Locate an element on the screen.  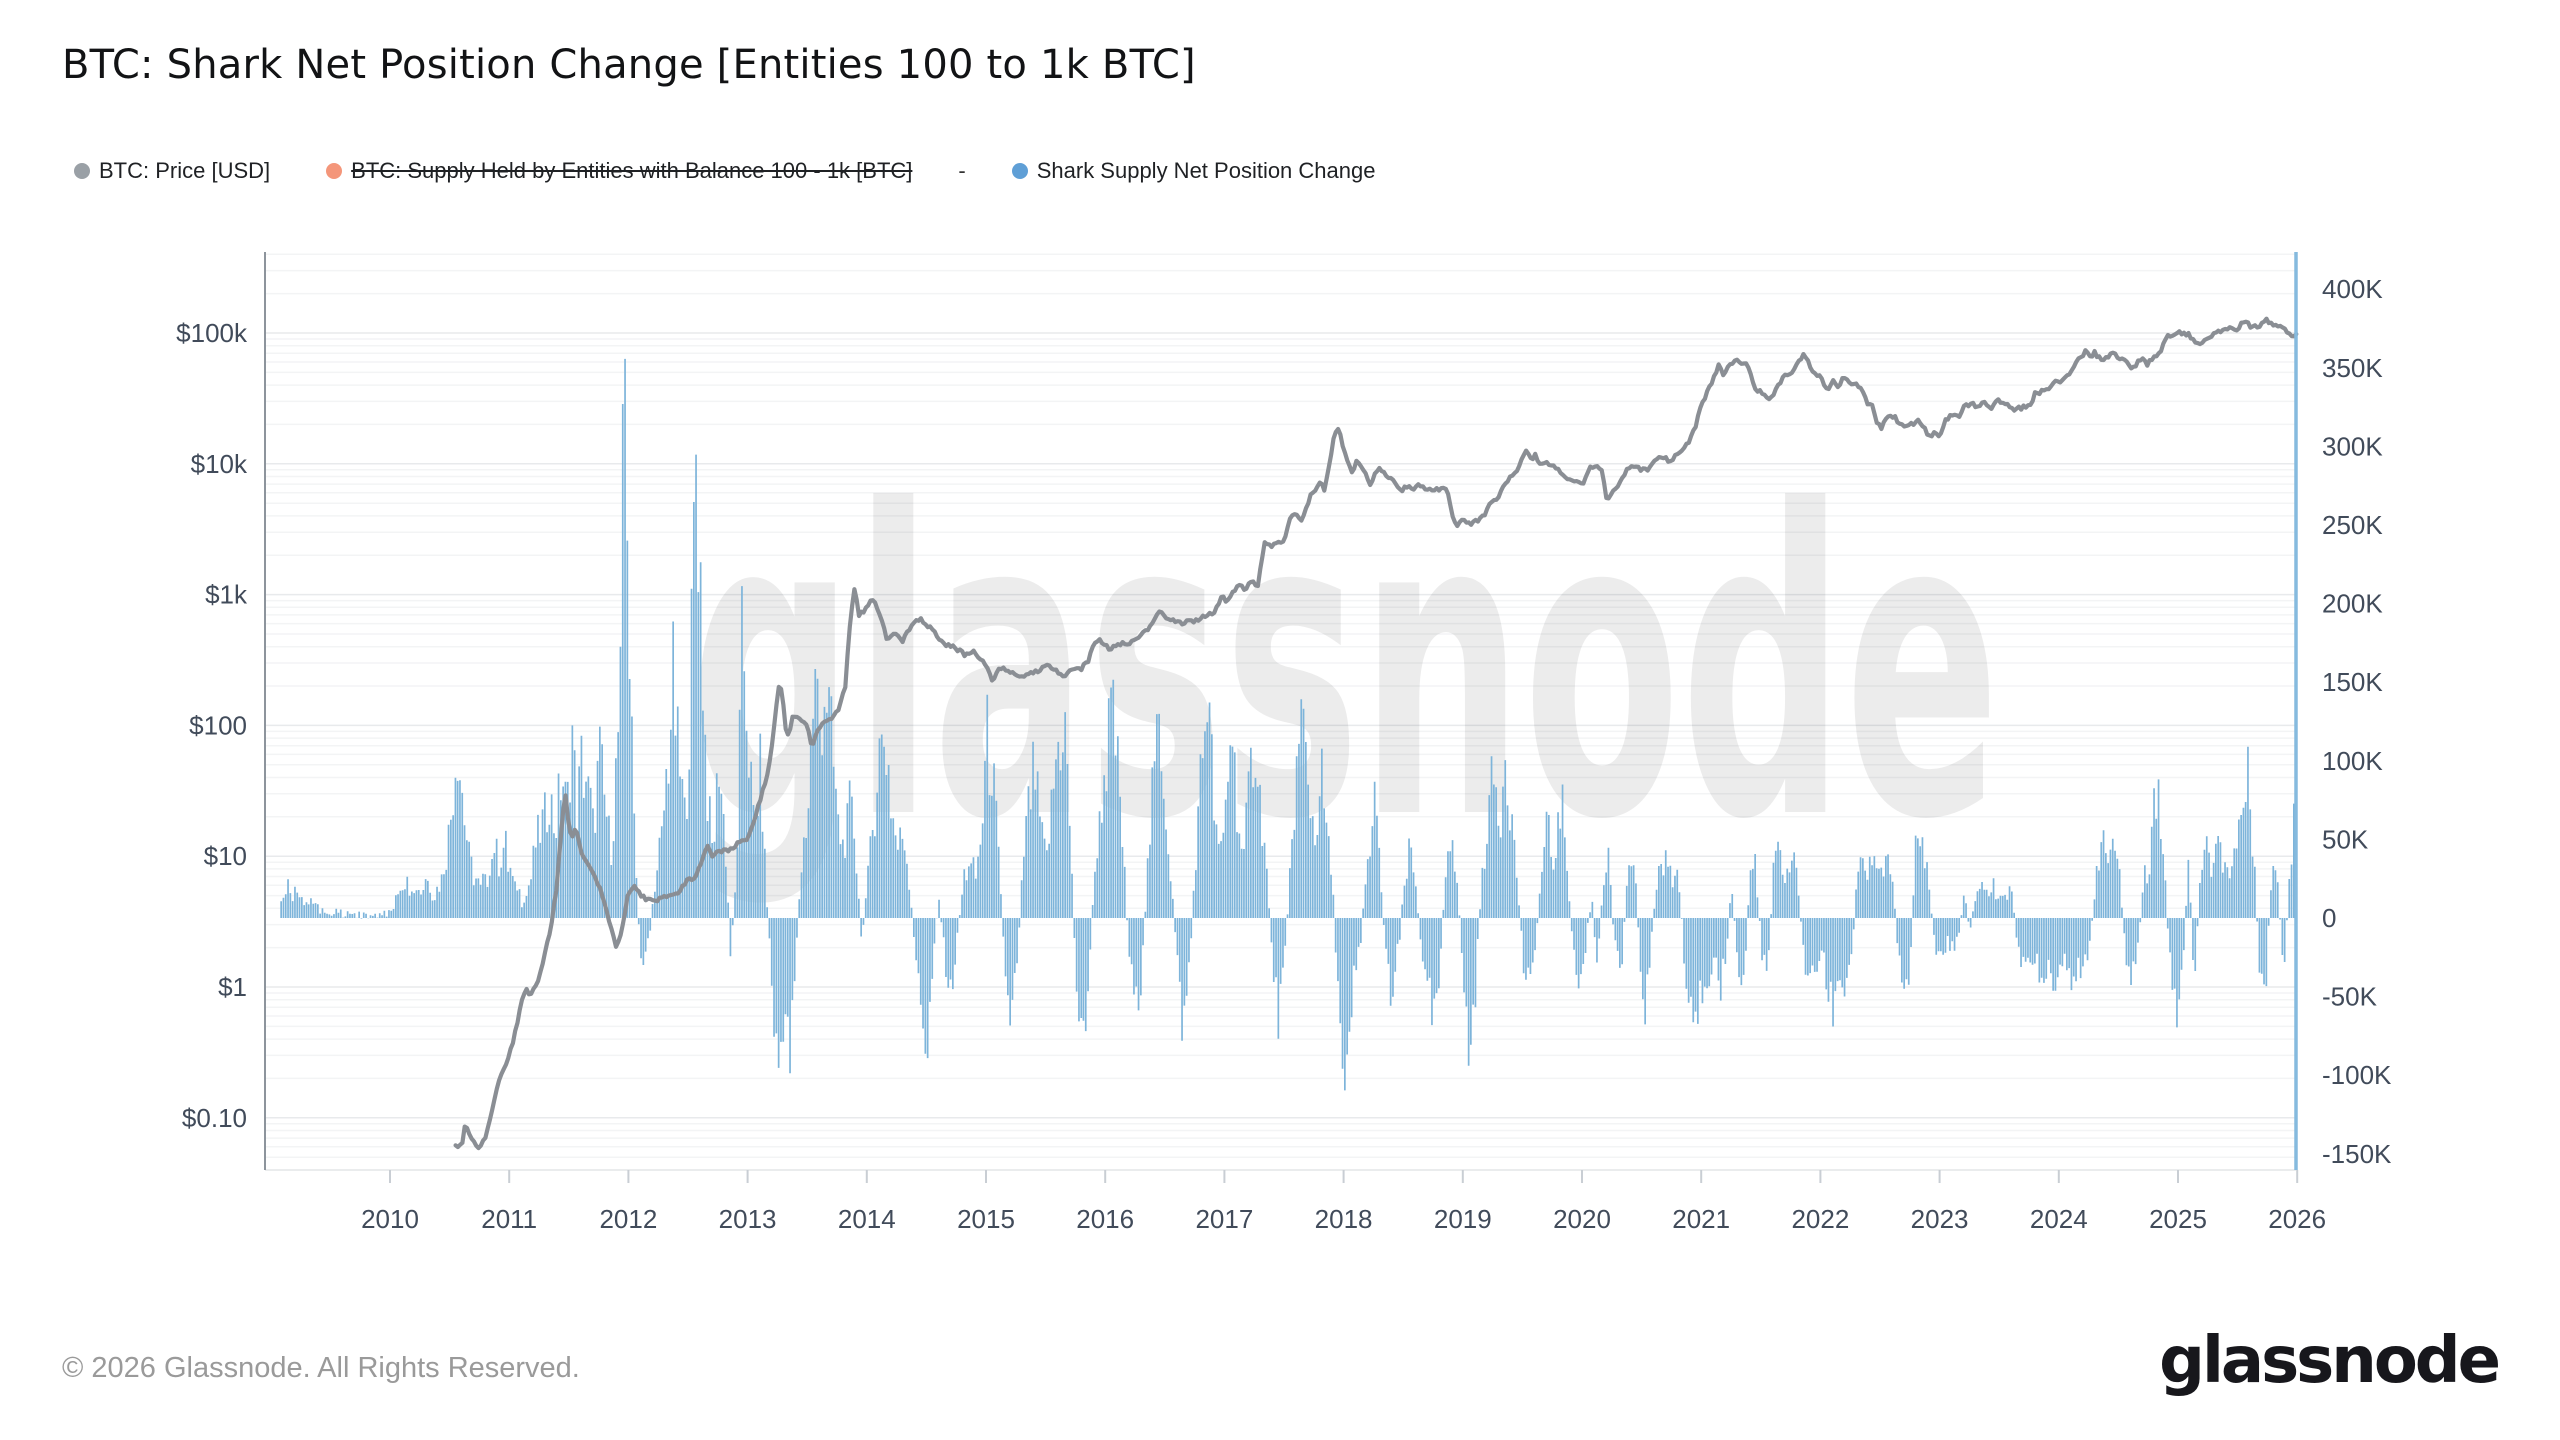
x-axis-label: 2026 is located at coordinates (2297, 1219).